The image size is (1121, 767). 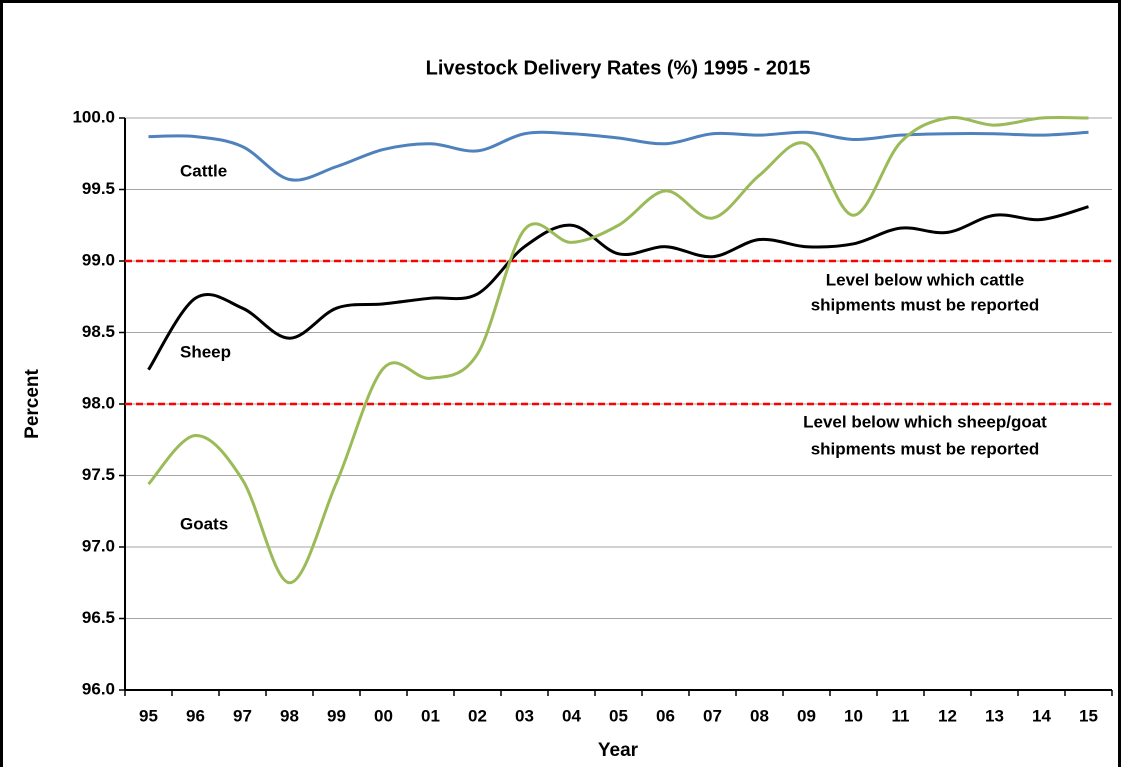 I want to click on x-tick-label: 14, so click(x=1041, y=715).